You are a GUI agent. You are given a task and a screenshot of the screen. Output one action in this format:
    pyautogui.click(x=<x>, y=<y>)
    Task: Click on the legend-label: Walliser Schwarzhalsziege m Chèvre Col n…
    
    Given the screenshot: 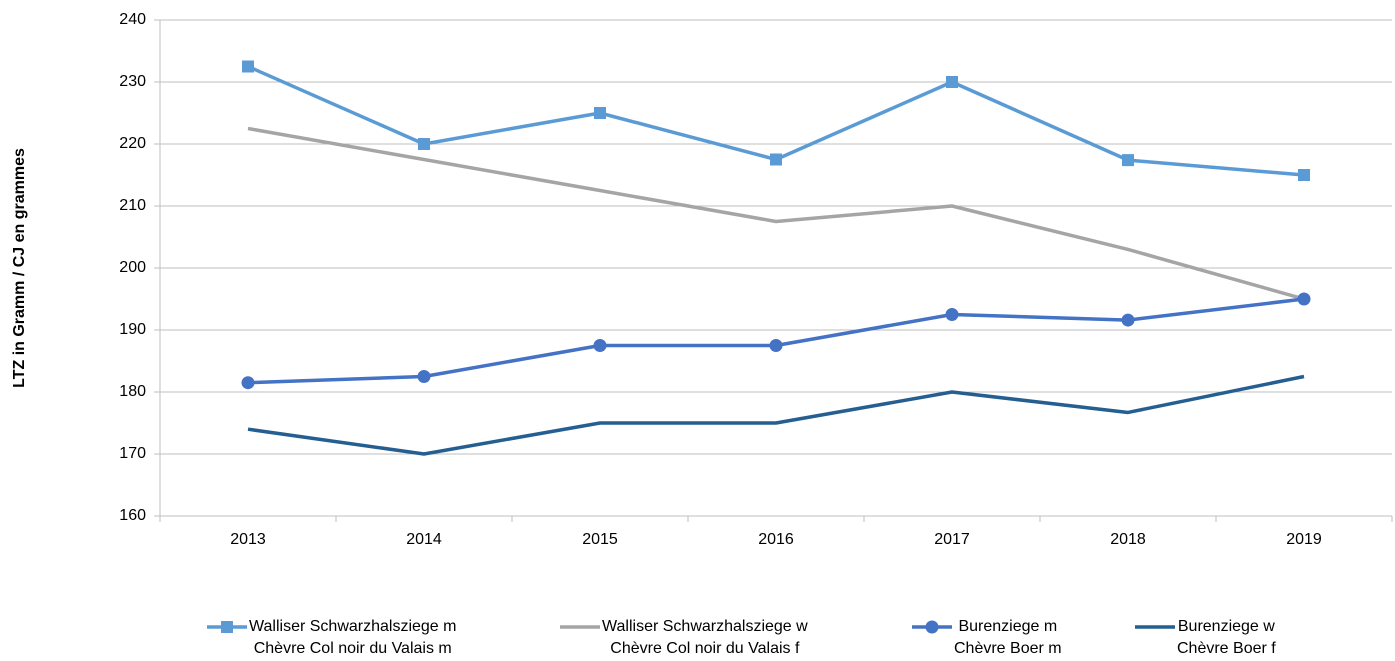 What is the action you would take?
    pyautogui.click(x=353, y=637)
    